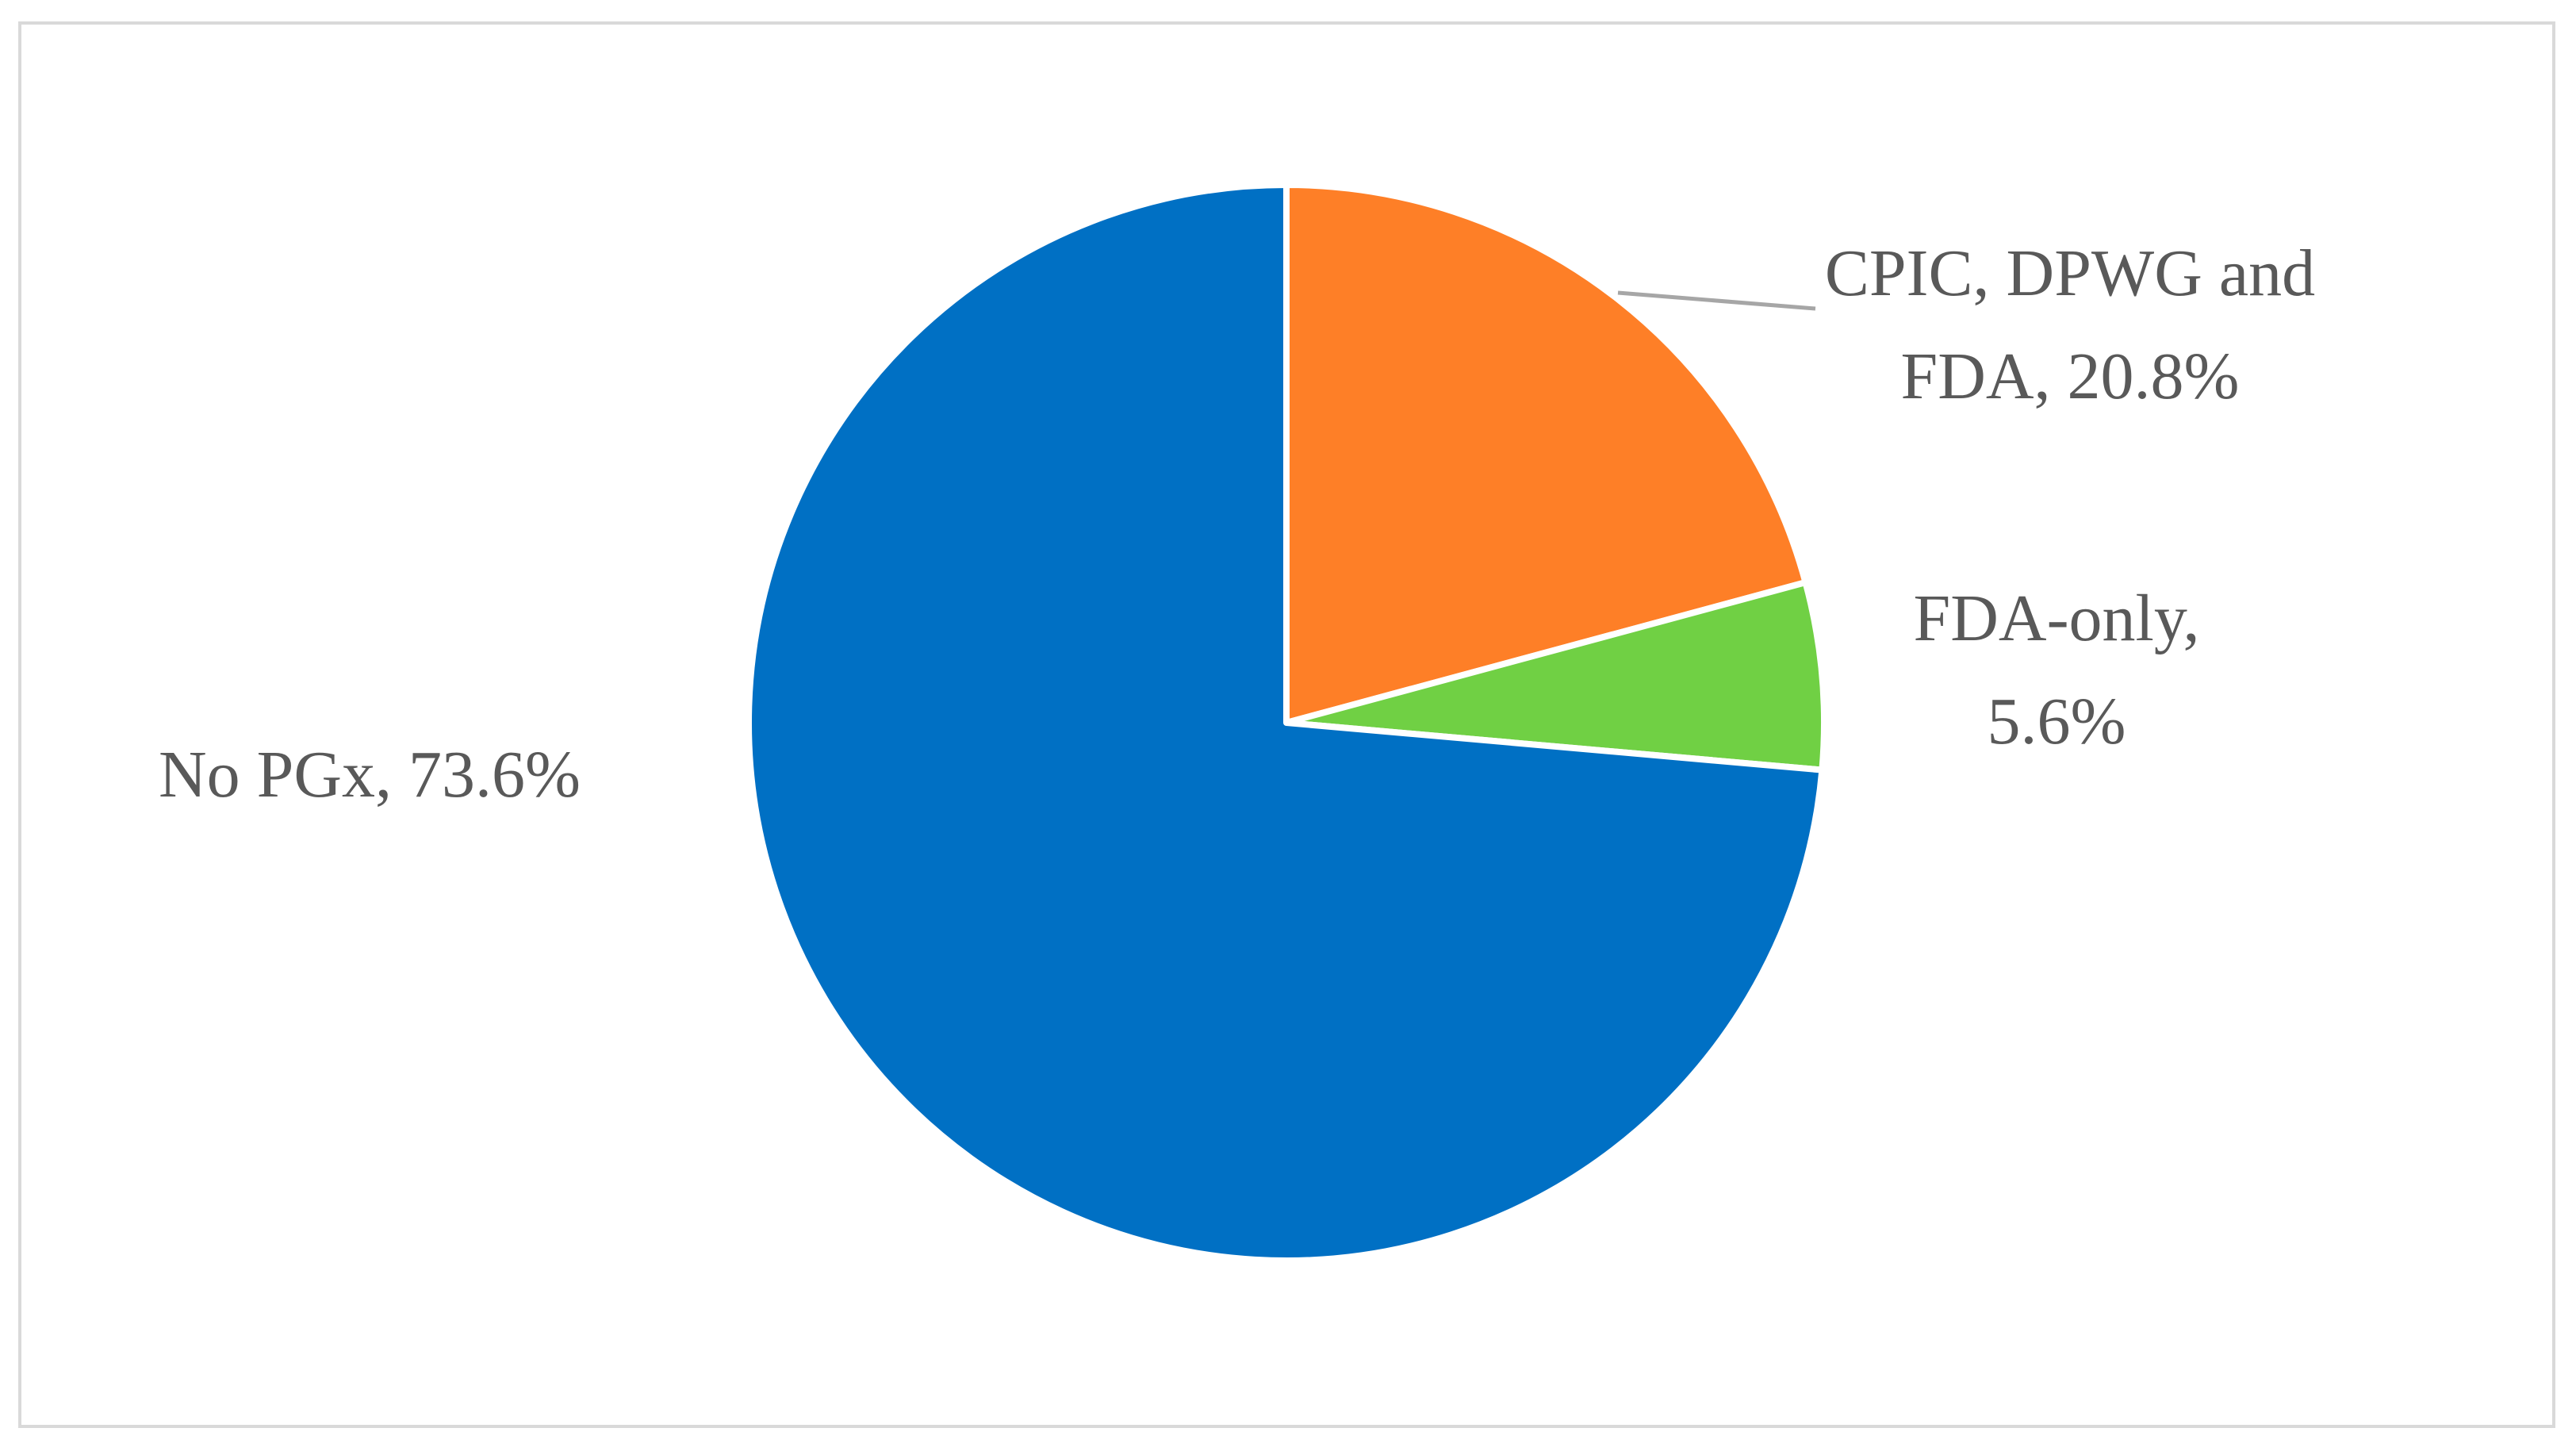 The image size is (2576, 1451). I want to click on data-label: CPIC, DPWG and FDA, 20.8%, so click(2070, 324).